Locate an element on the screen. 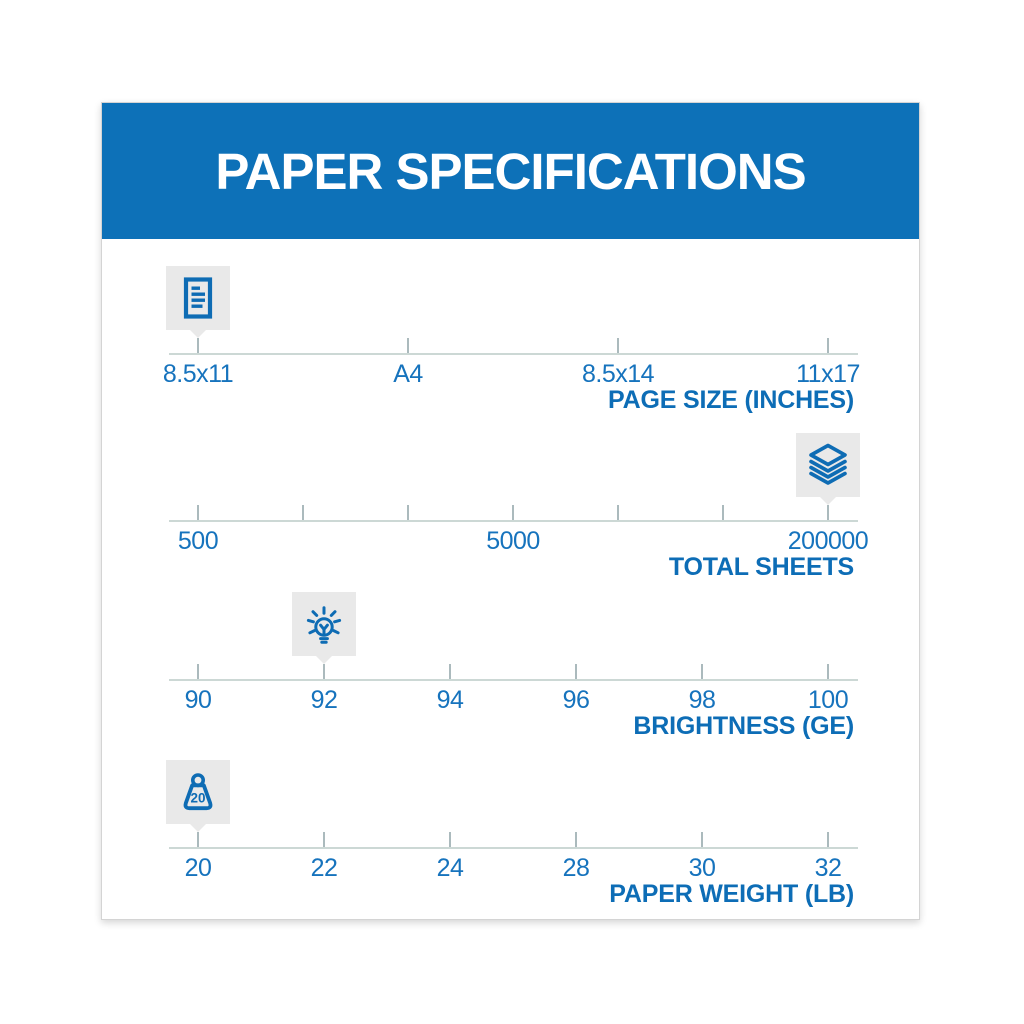 The width and height of the screenshot is (1024, 1024). paper-stack-icon is located at coordinates (828, 464).